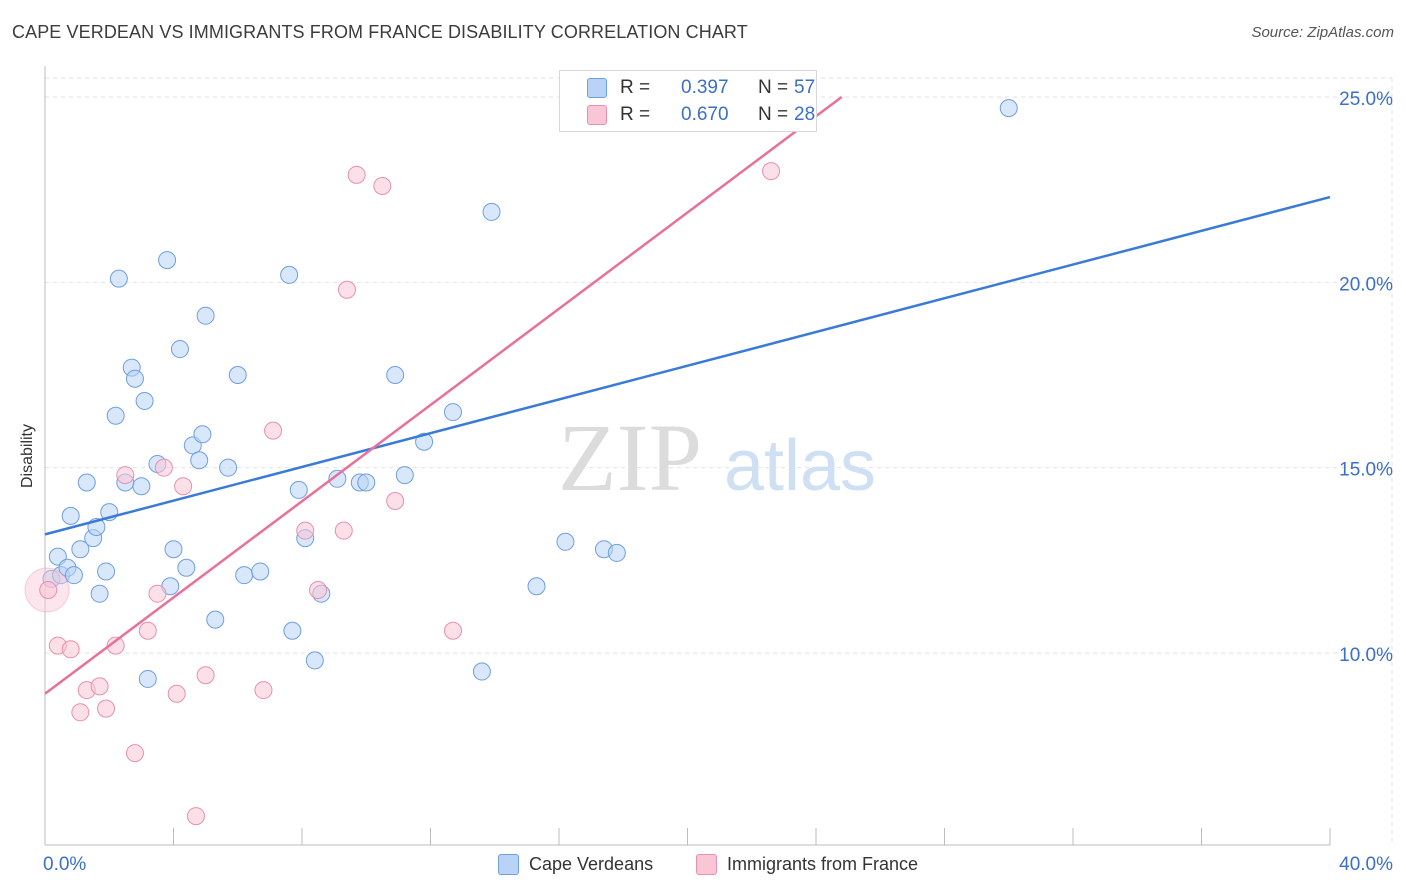 The height and width of the screenshot is (892, 1406). What do you see at coordinates (1366, 655) in the screenshot?
I see `y-tick-label: 10.0%` at bounding box center [1366, 655].